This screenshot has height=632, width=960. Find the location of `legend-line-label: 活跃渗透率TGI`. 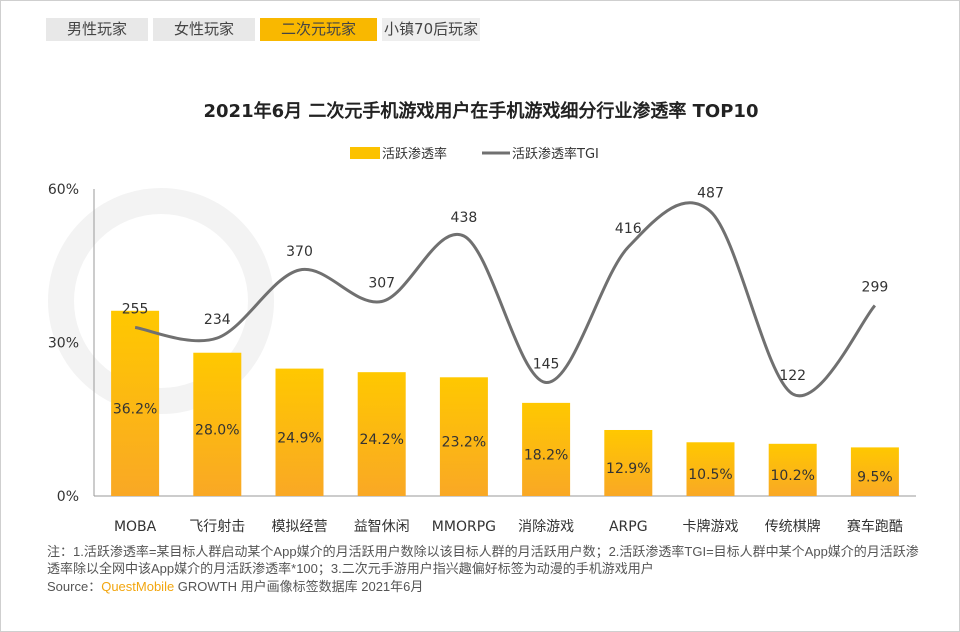

legend-line-label: 活跃渗透率TGI is located at coordinates (555, 154).